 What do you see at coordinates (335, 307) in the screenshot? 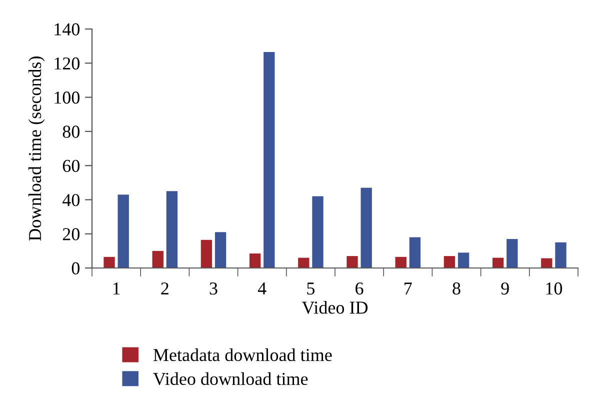
I see `x-axis-title: Video ID` at bounding box center [335, 307].